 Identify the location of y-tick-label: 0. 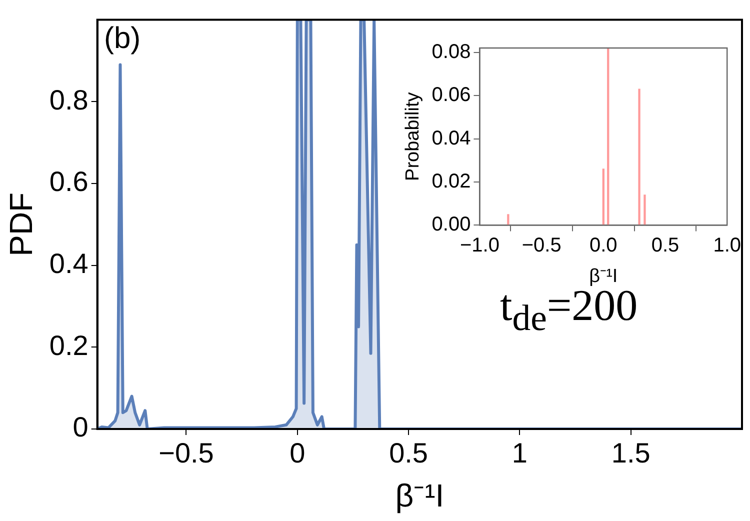
(80, 427).